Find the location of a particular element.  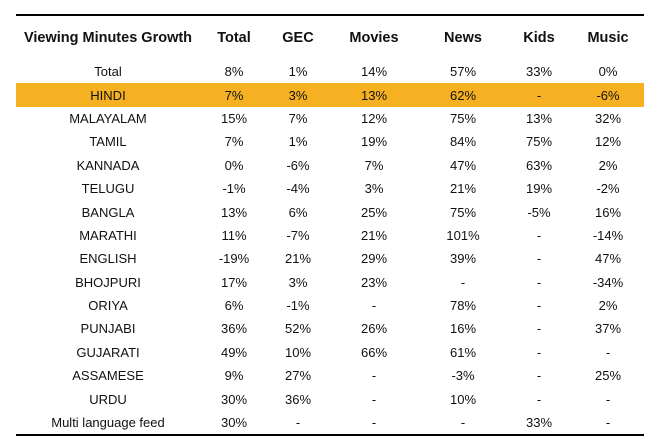

cell-music: - is located at coordinates (608, 399).